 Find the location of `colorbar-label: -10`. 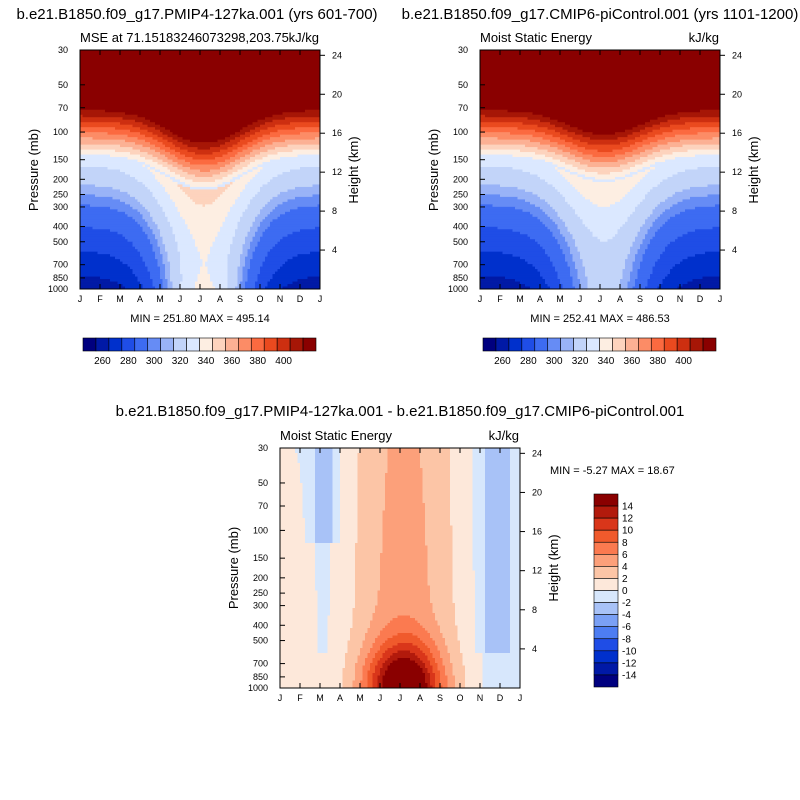

colorbar-label: -10 is located at coordinates (629, 651).